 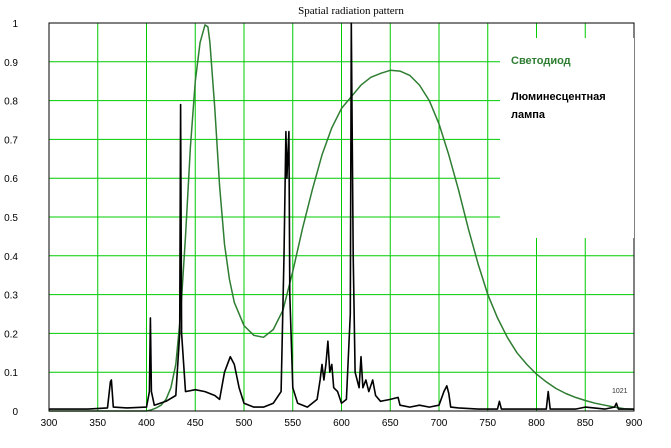 I want to click on x-tick-label: 900, so click(x=634, y=423).